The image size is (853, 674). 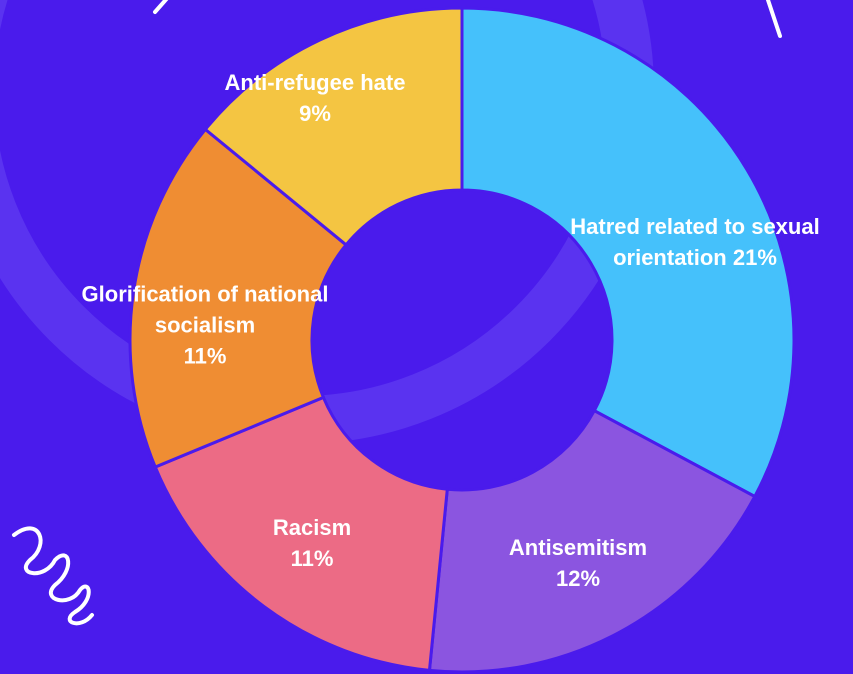 I want to click on slice-label: Glorification of national socialism 11%, so click(x=205, y=325).